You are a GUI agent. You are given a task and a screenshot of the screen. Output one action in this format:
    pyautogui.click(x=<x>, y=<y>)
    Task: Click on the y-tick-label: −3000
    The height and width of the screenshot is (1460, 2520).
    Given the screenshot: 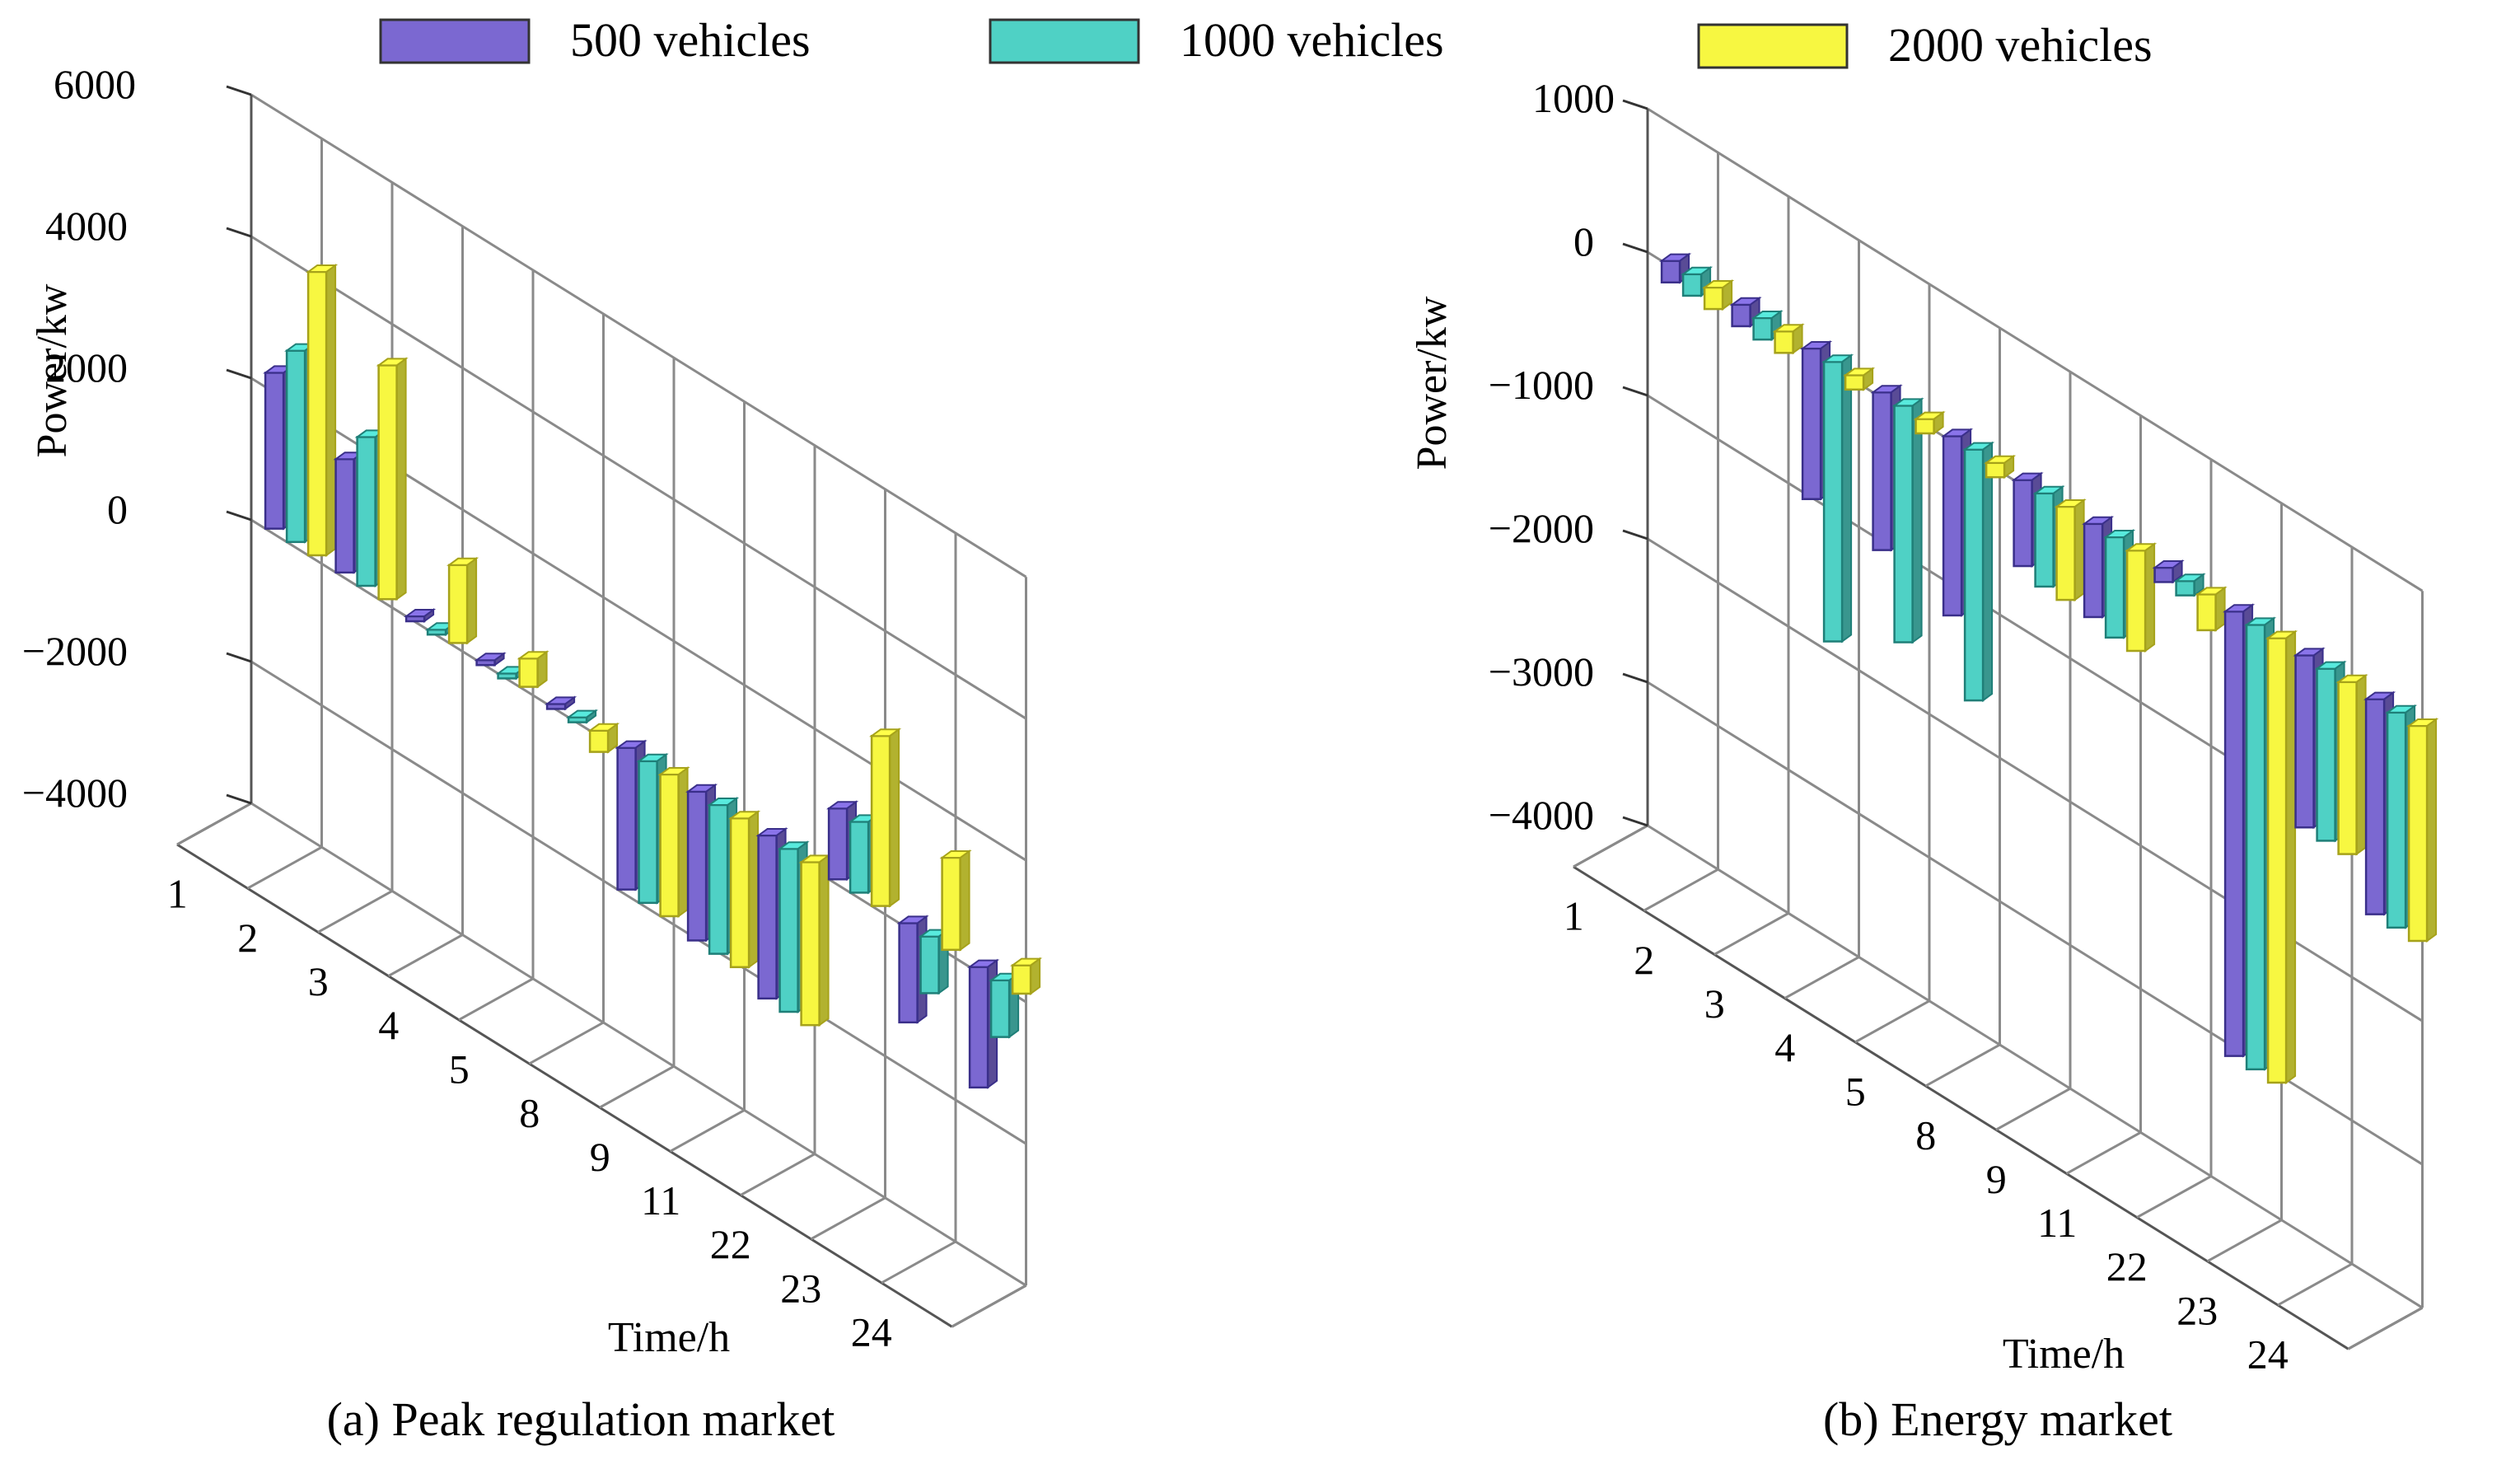 What is the action you would take?
    pyautogui.click(x=1541, y=671)
    